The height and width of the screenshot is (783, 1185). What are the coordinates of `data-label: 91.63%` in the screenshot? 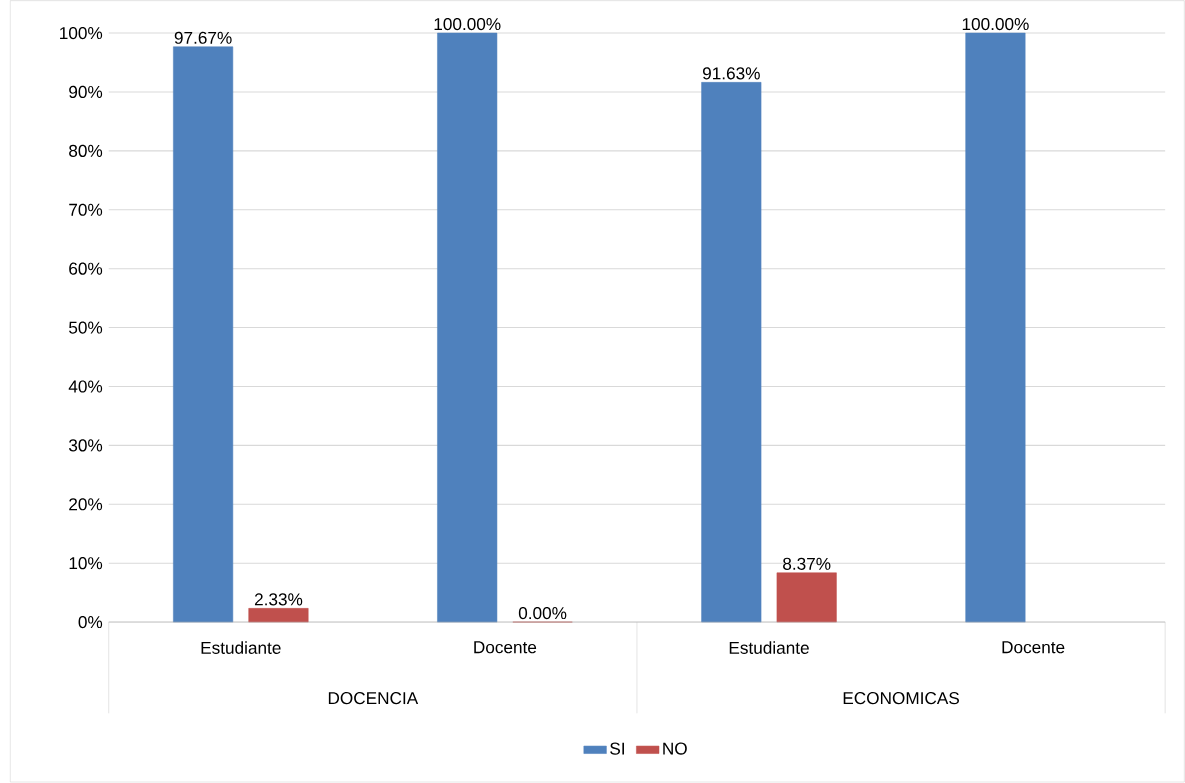 It's located at (731, 73).